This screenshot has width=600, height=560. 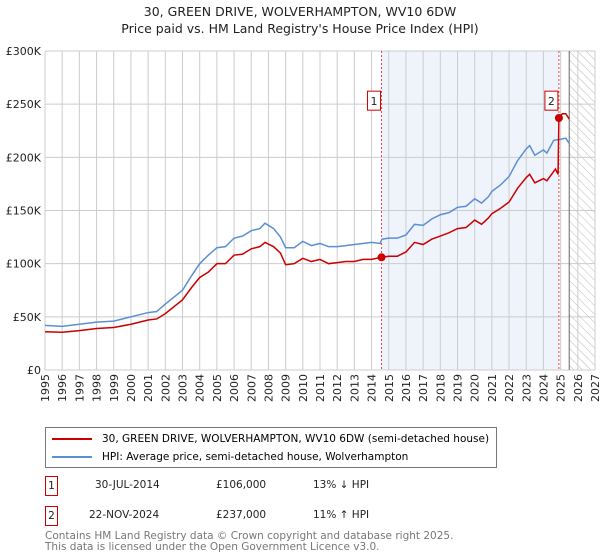 I want to click on x-tick-label: 2011, so click(x=320, y=388).